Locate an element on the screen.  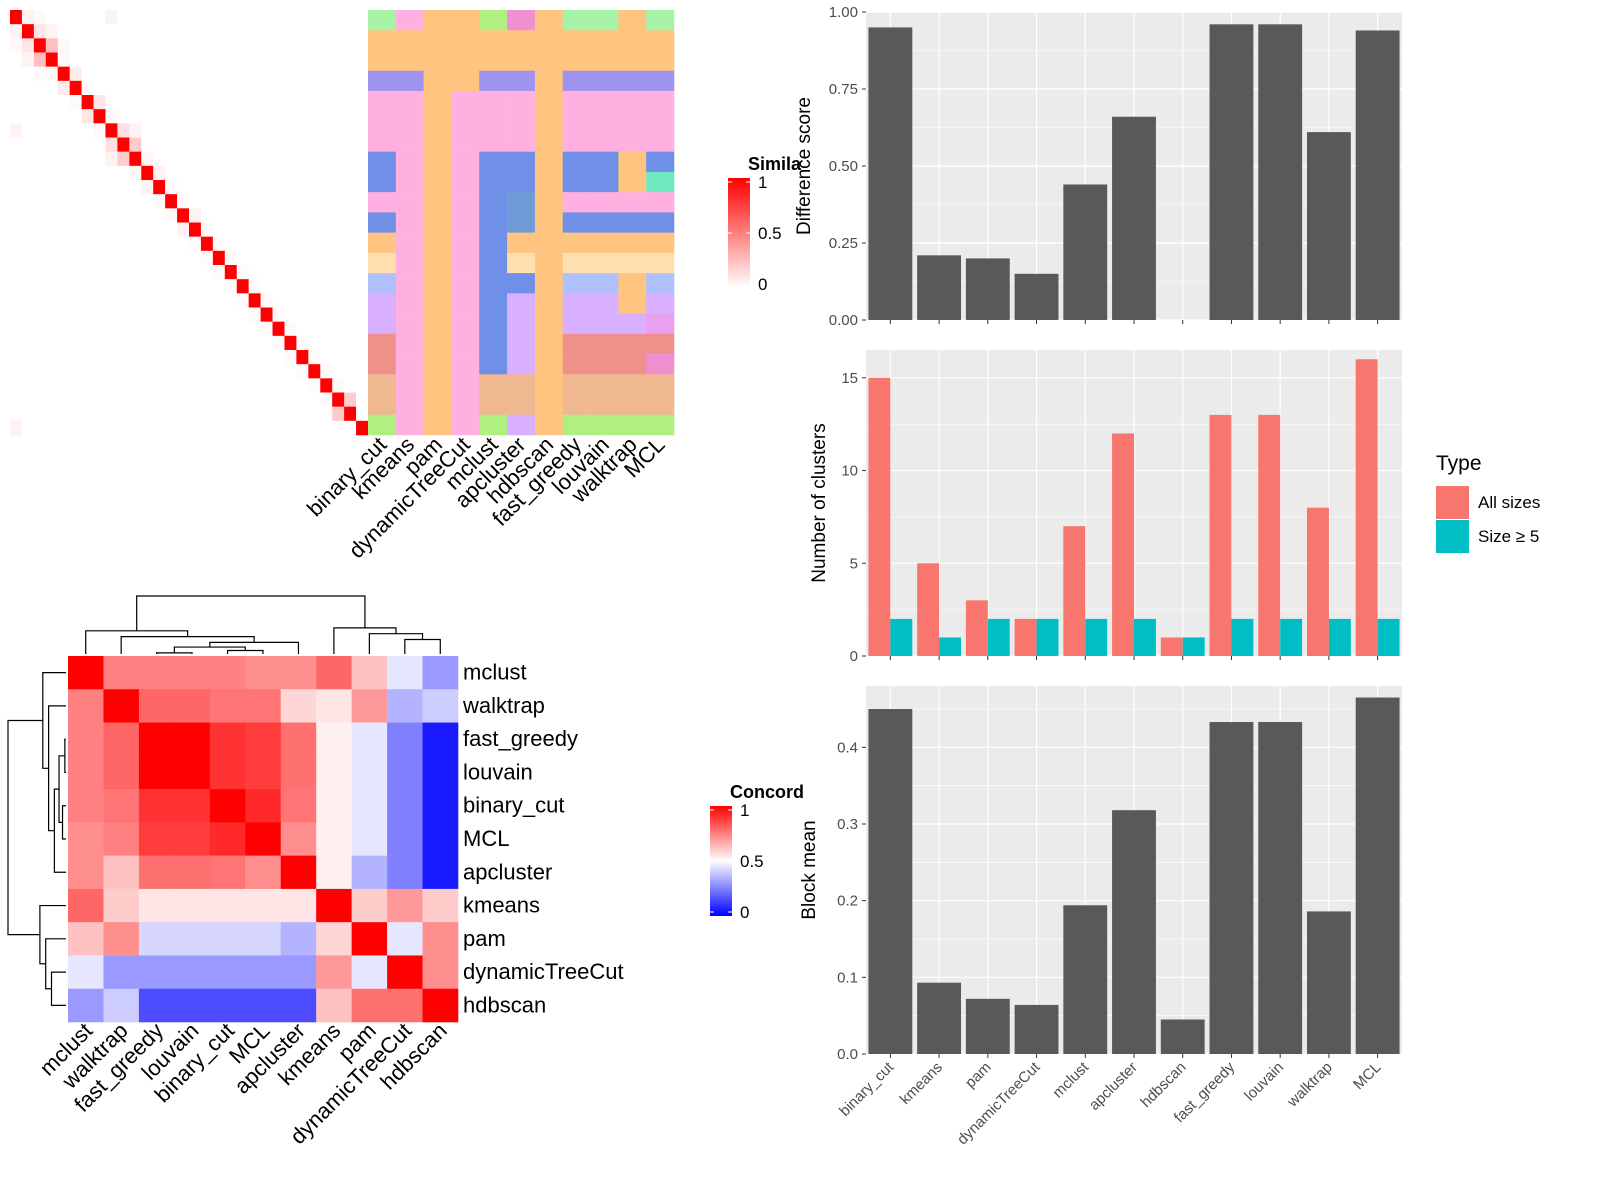
column-dendrogram-branch is located at coordinates (422, 646).